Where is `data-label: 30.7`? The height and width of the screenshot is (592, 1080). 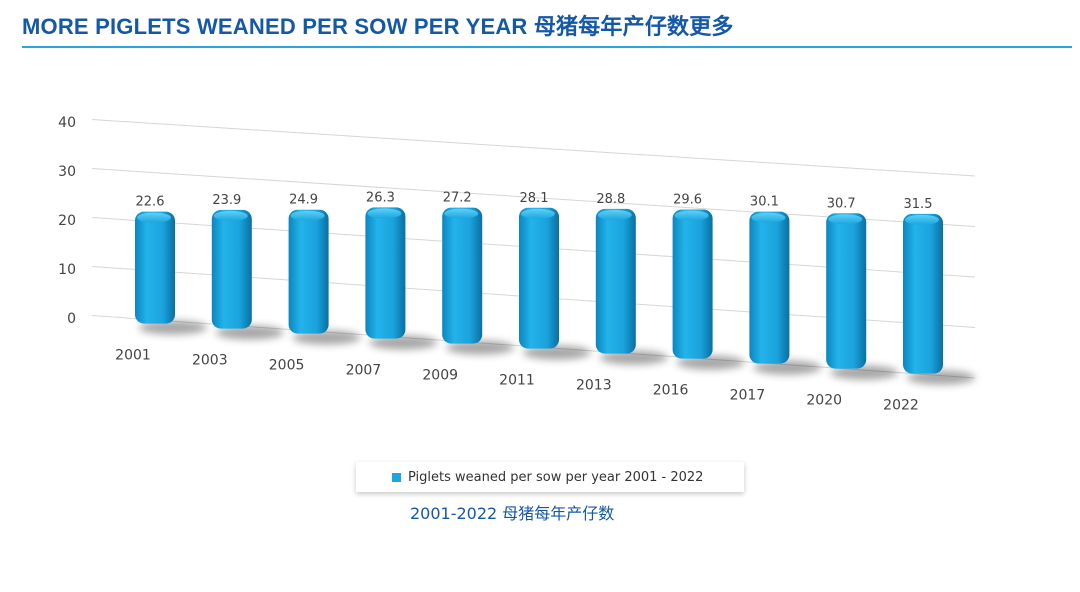 data-label: 30.7 is located at coordinates (841, 203).